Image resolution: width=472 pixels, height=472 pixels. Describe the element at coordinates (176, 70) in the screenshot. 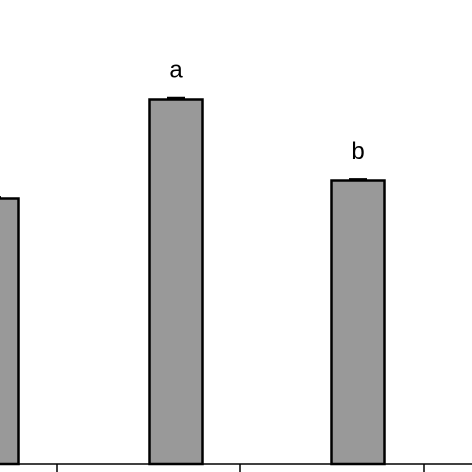

I see `significance-label: a` at that location.